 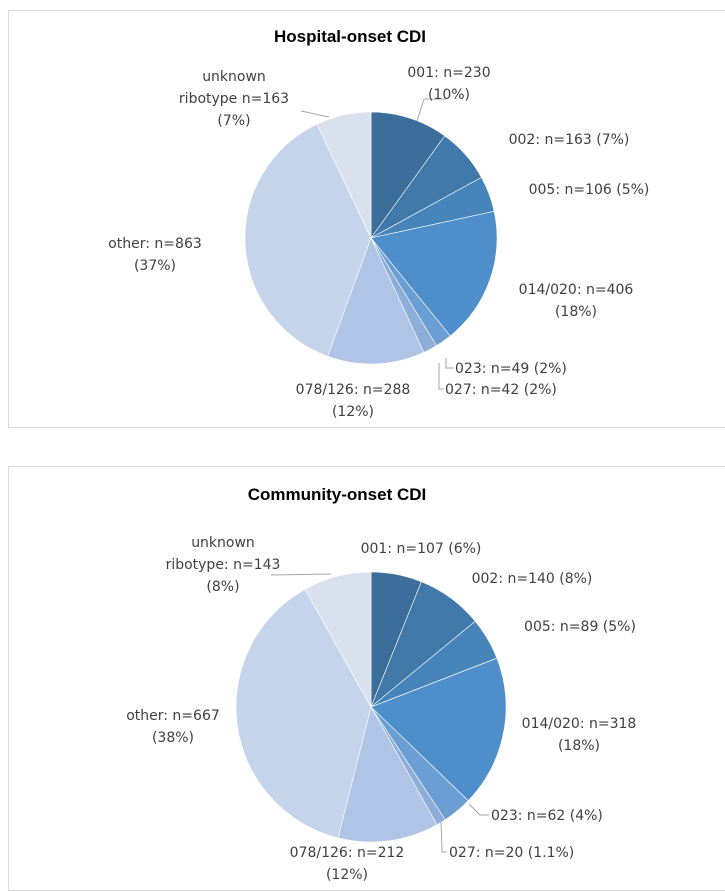 I want to click on data-label-027: 027: n=20 (1.1%), so click(x=511, y=853).